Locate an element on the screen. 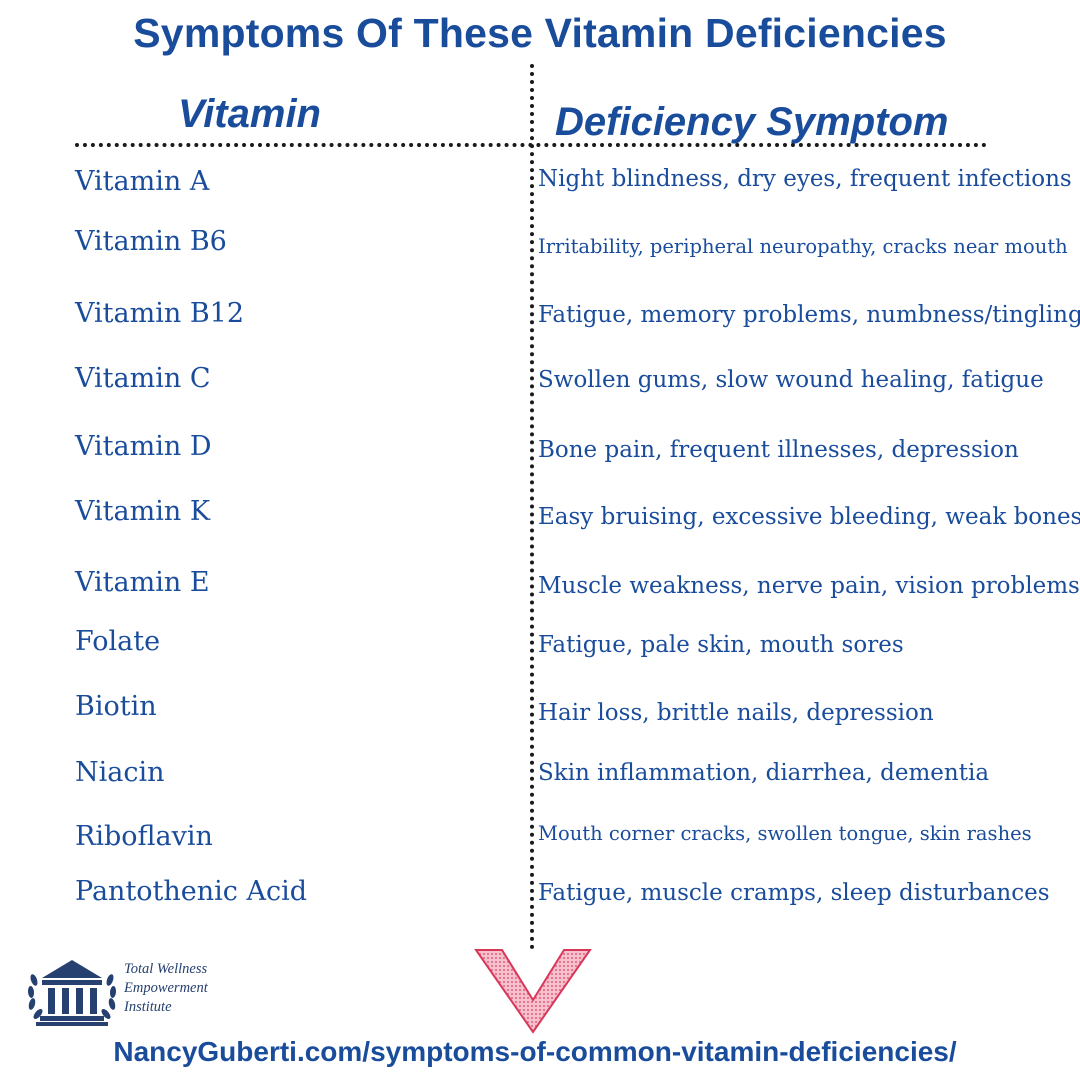 This screenshot has width=1080, height=1080. vitamin-name: Vitamin E is located at coordinates (142, 582).